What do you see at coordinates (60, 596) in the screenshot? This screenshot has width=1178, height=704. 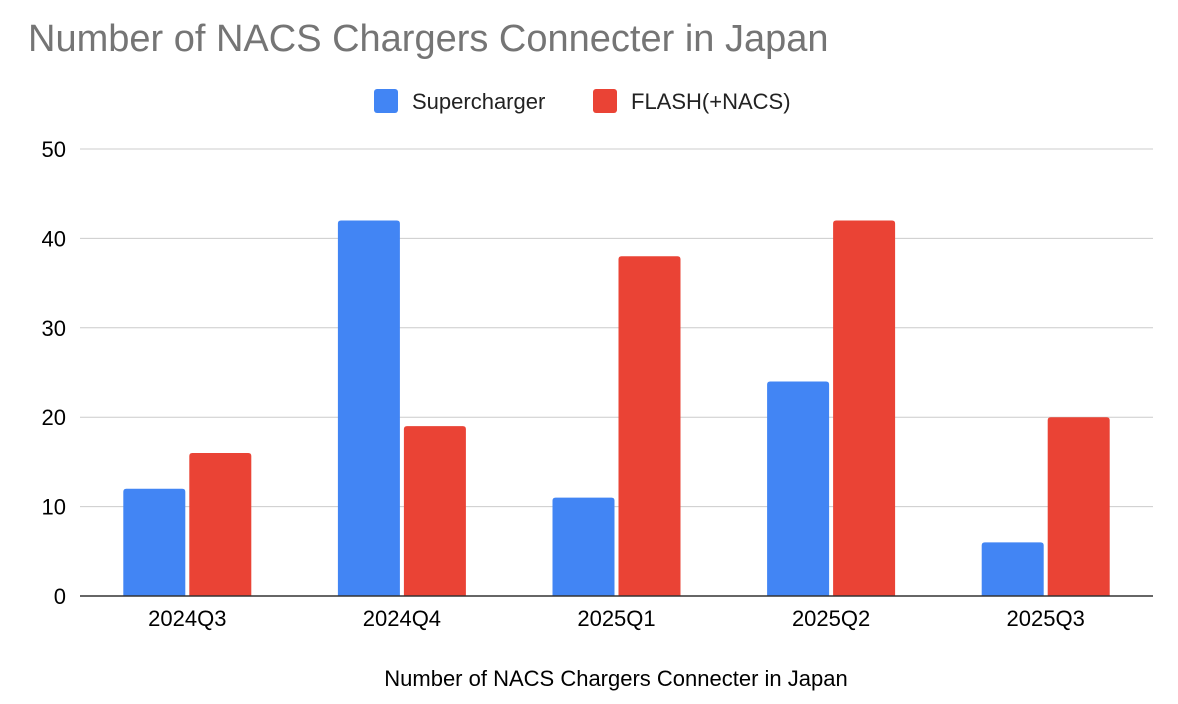 I see `y-tick-label: 0` at bounding box center [60, 596].